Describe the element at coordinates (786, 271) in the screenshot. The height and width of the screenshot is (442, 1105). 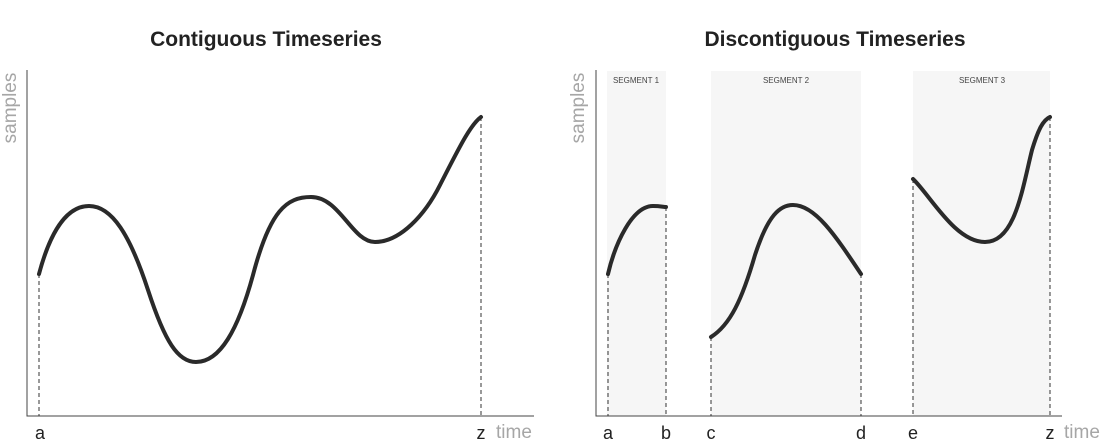
I see `segment-2-curve` at that location.